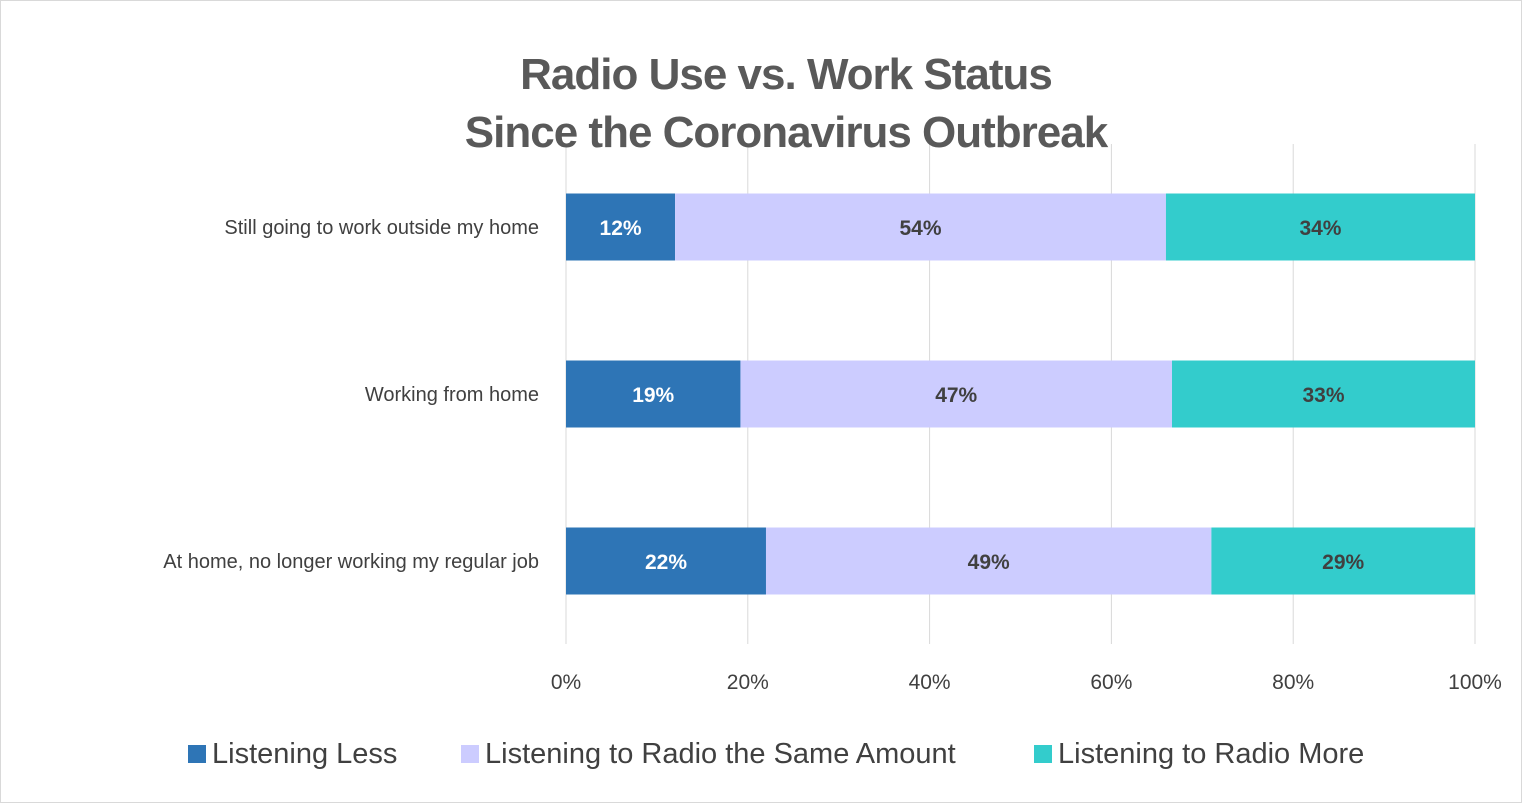 Image resolution: width=1522 pixels, height=804 pixels. Describe the element at coordinates (381, 228) in the screenshot. I see `category-label: Still going to work outside my home` at that location.